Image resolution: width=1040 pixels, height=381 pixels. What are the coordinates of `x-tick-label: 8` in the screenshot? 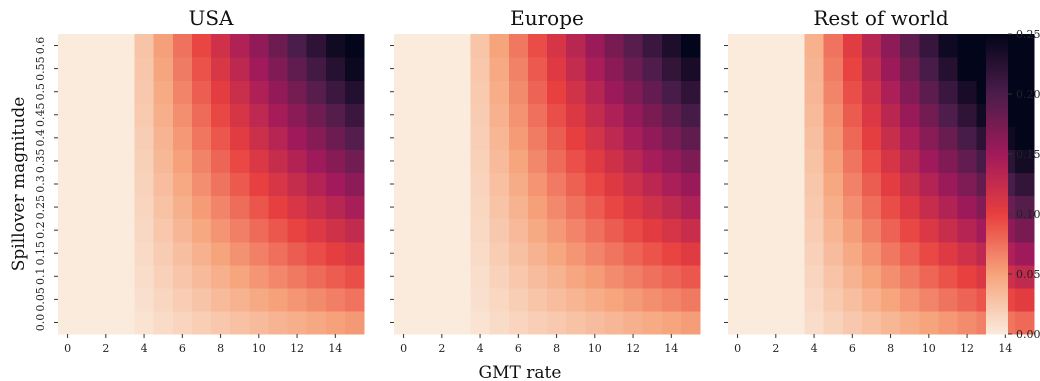 It's located at (220, 348).